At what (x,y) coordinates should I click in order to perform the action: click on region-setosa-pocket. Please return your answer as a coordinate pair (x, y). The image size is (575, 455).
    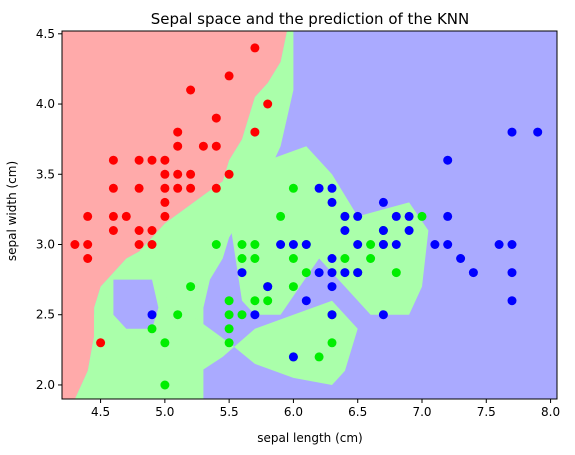
    Looking at the image, I should click on (136, 304).